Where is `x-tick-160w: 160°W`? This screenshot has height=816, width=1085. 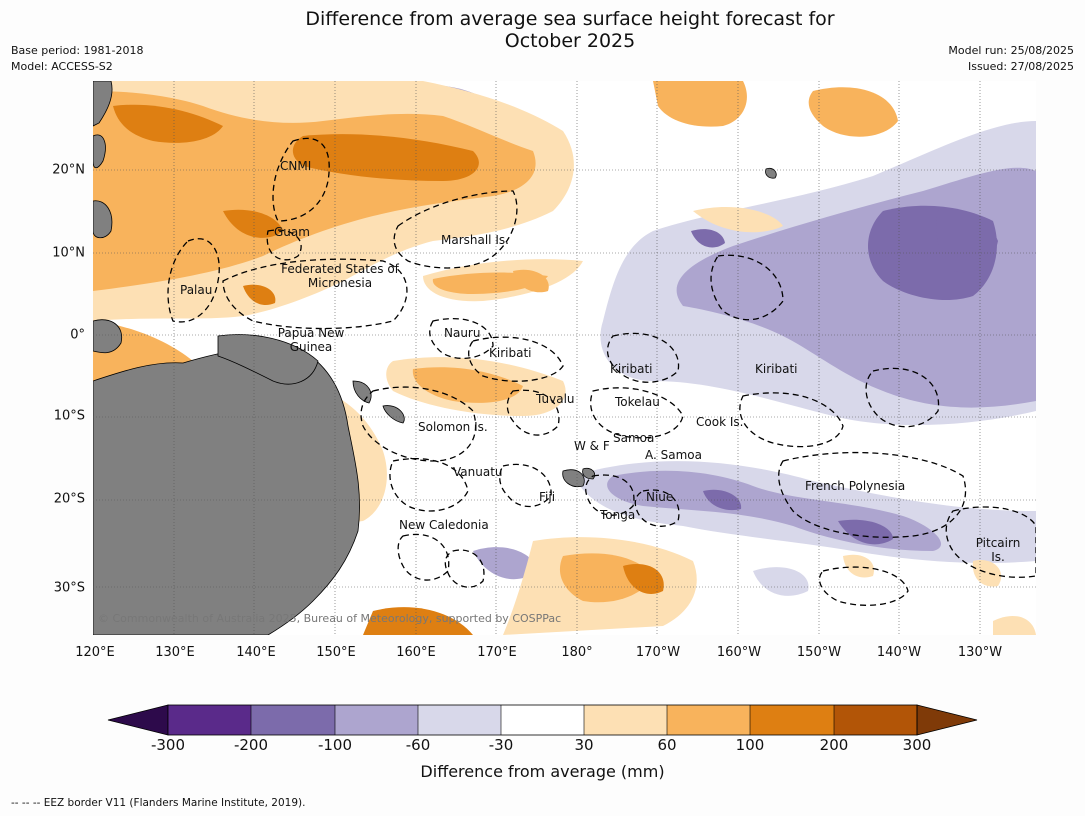
x-tick-160w: 160°W is located at coordinates (739, 652).